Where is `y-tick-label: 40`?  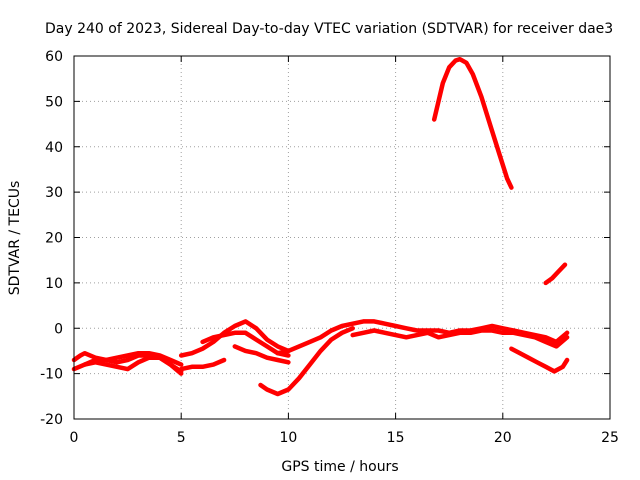 y-tick-label: 40 is located at coordinates (54, 148).